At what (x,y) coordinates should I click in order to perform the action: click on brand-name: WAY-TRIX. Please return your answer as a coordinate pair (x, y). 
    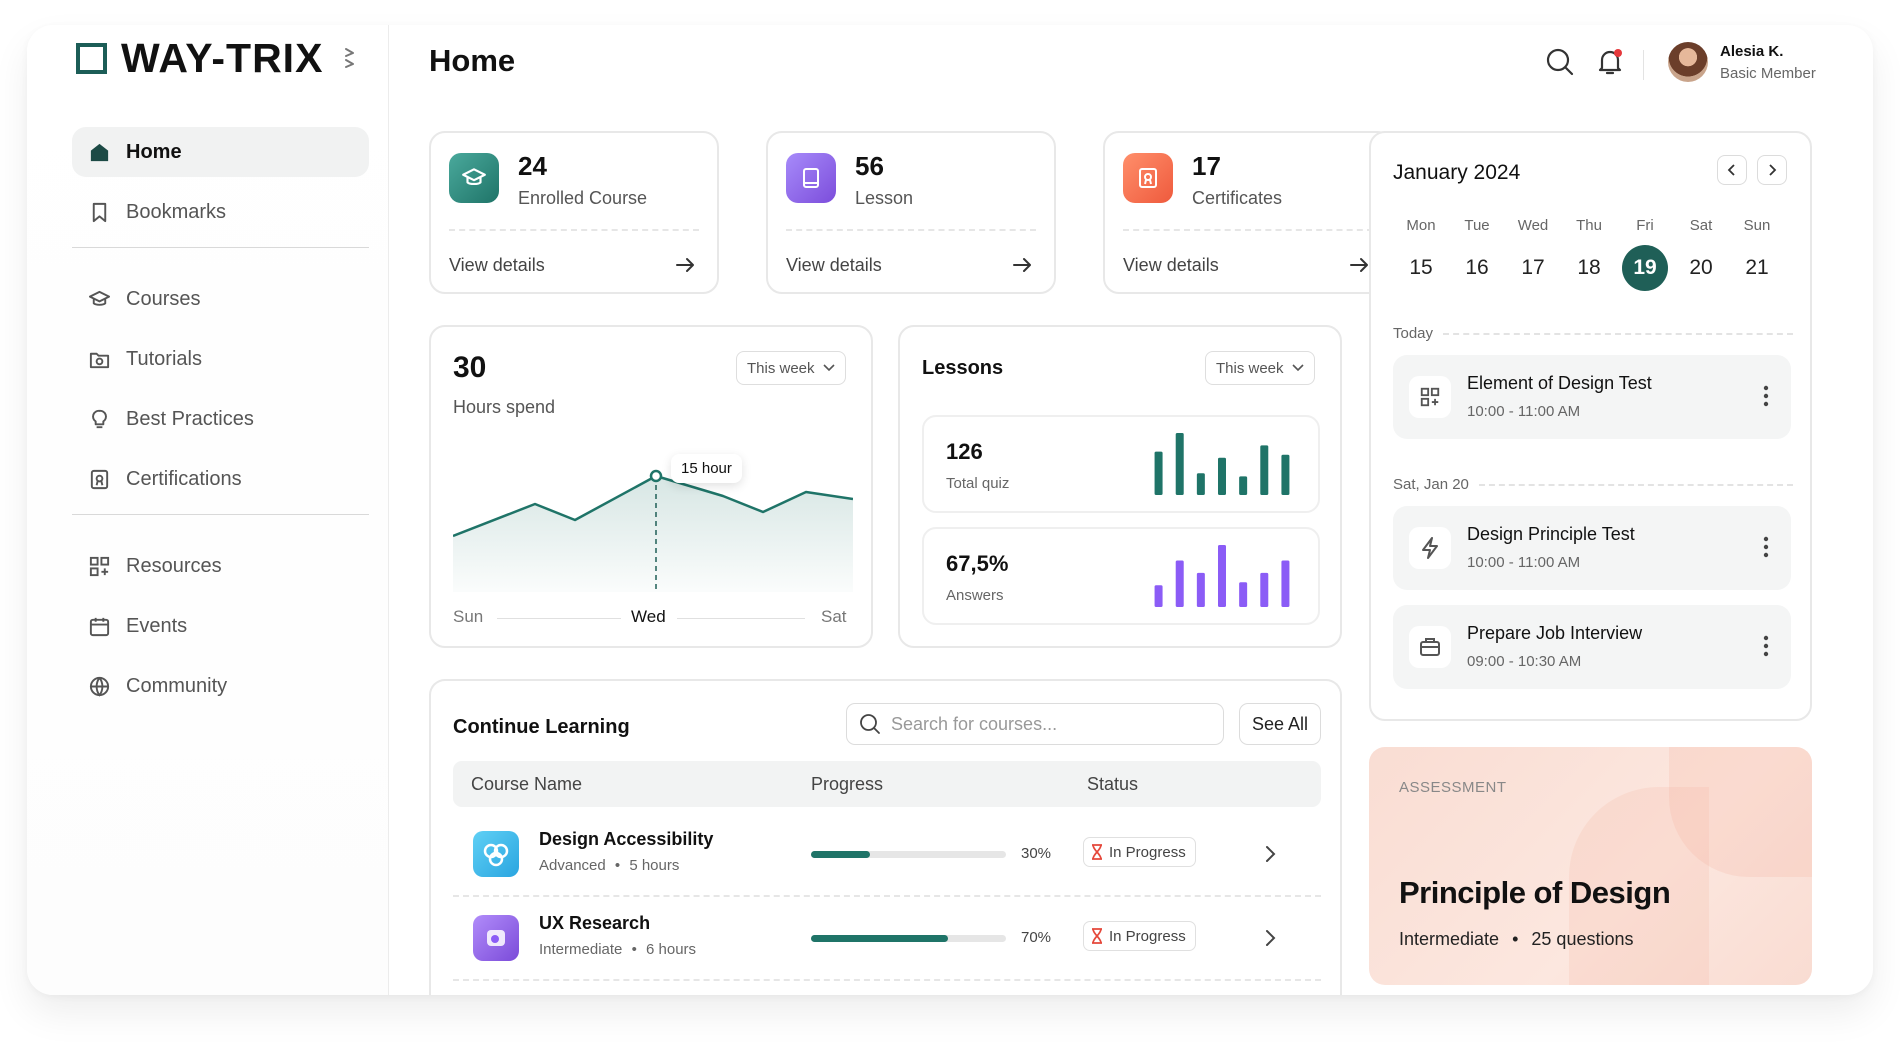
    Looking at the image, I should click on (222, 58).